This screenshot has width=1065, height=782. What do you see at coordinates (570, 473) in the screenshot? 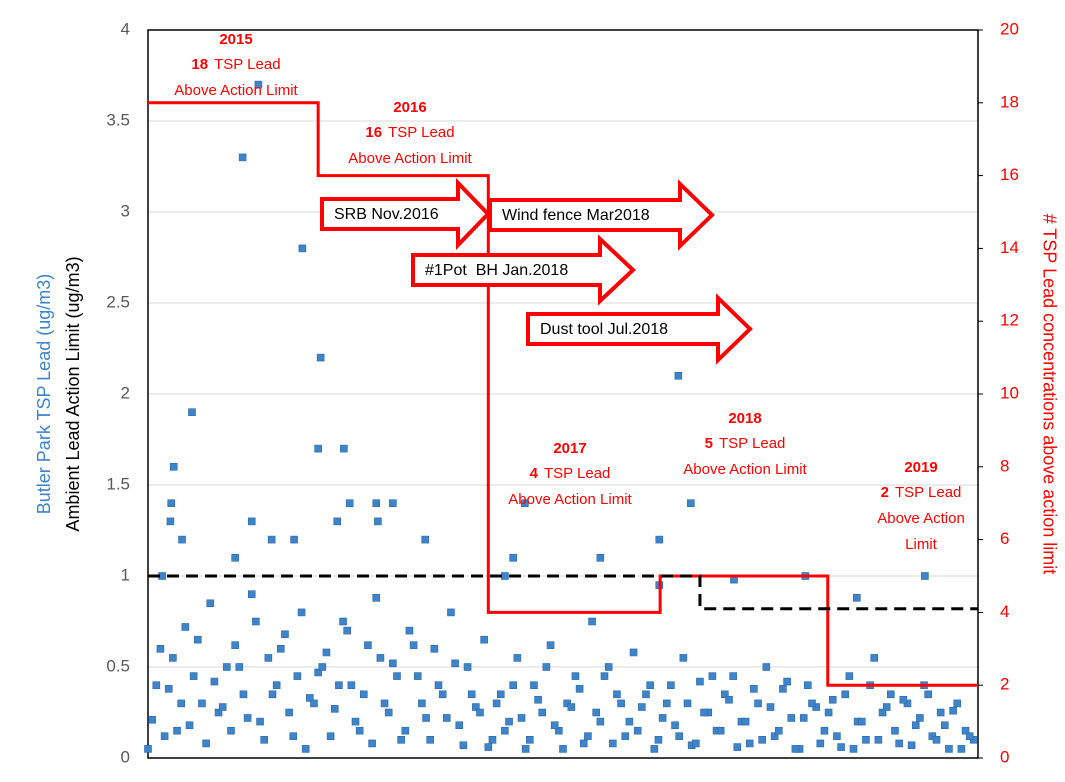
I see `annotation-count-line: 4 TSP Lead` at bounding box center [570, 473].